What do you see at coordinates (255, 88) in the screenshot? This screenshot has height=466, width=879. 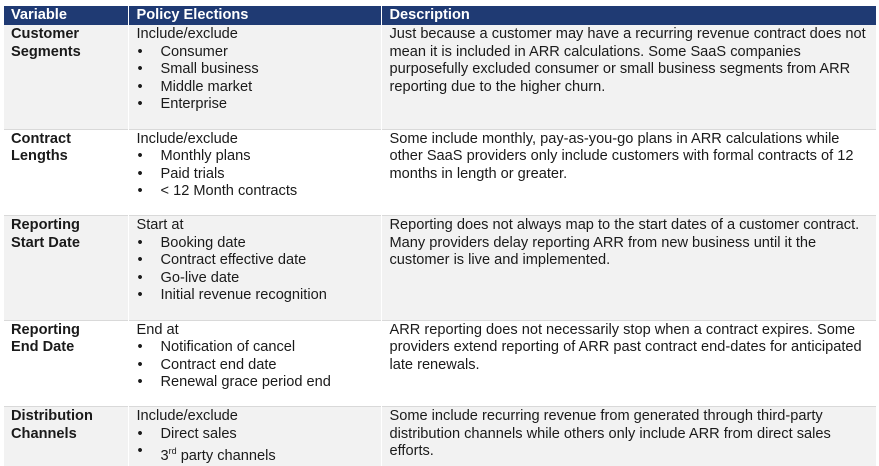 I see `list-item: Middle market` at bounding box center [255, 88].